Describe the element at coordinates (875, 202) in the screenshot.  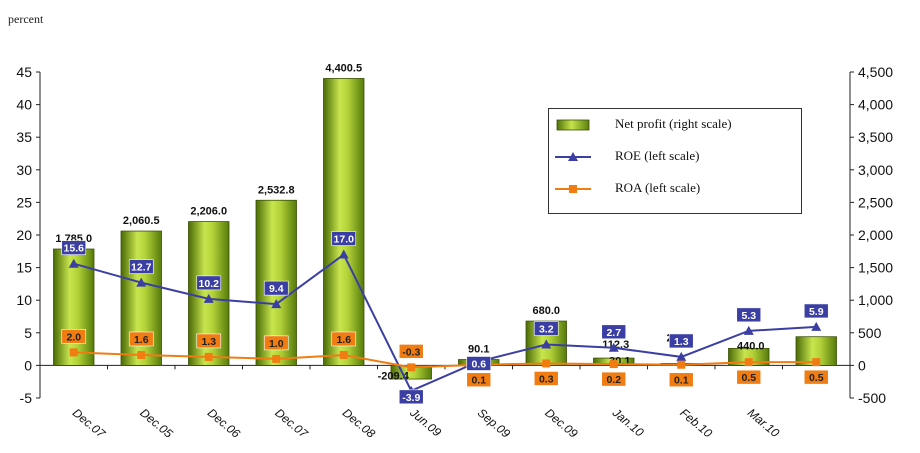
I see `right-tick-label: 2,500` at that location.